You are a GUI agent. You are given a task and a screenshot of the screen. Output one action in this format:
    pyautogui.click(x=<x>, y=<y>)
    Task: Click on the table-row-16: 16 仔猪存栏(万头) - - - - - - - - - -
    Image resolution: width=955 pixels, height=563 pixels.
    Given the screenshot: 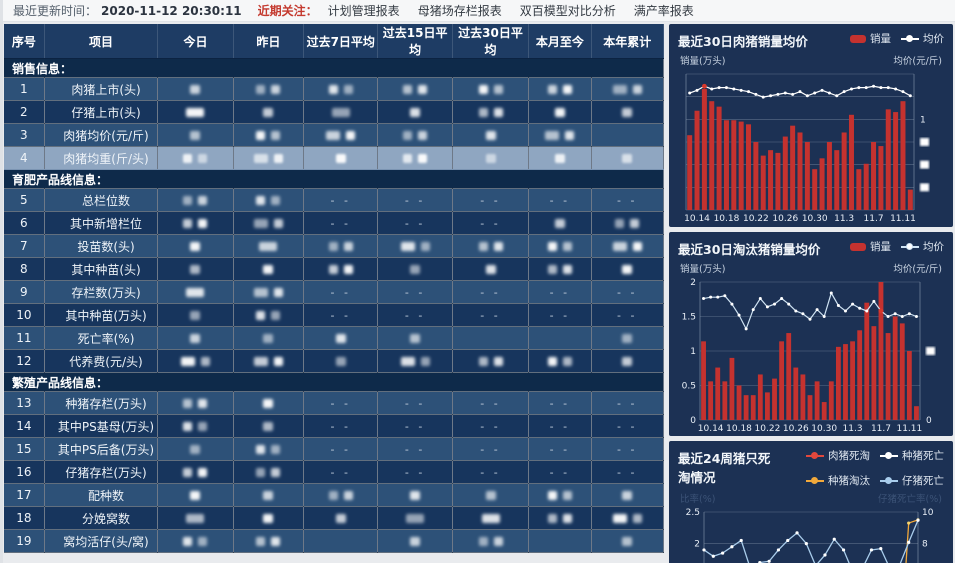 What is the action you would take?
    pyautogui.click(x=334, y=472)
    